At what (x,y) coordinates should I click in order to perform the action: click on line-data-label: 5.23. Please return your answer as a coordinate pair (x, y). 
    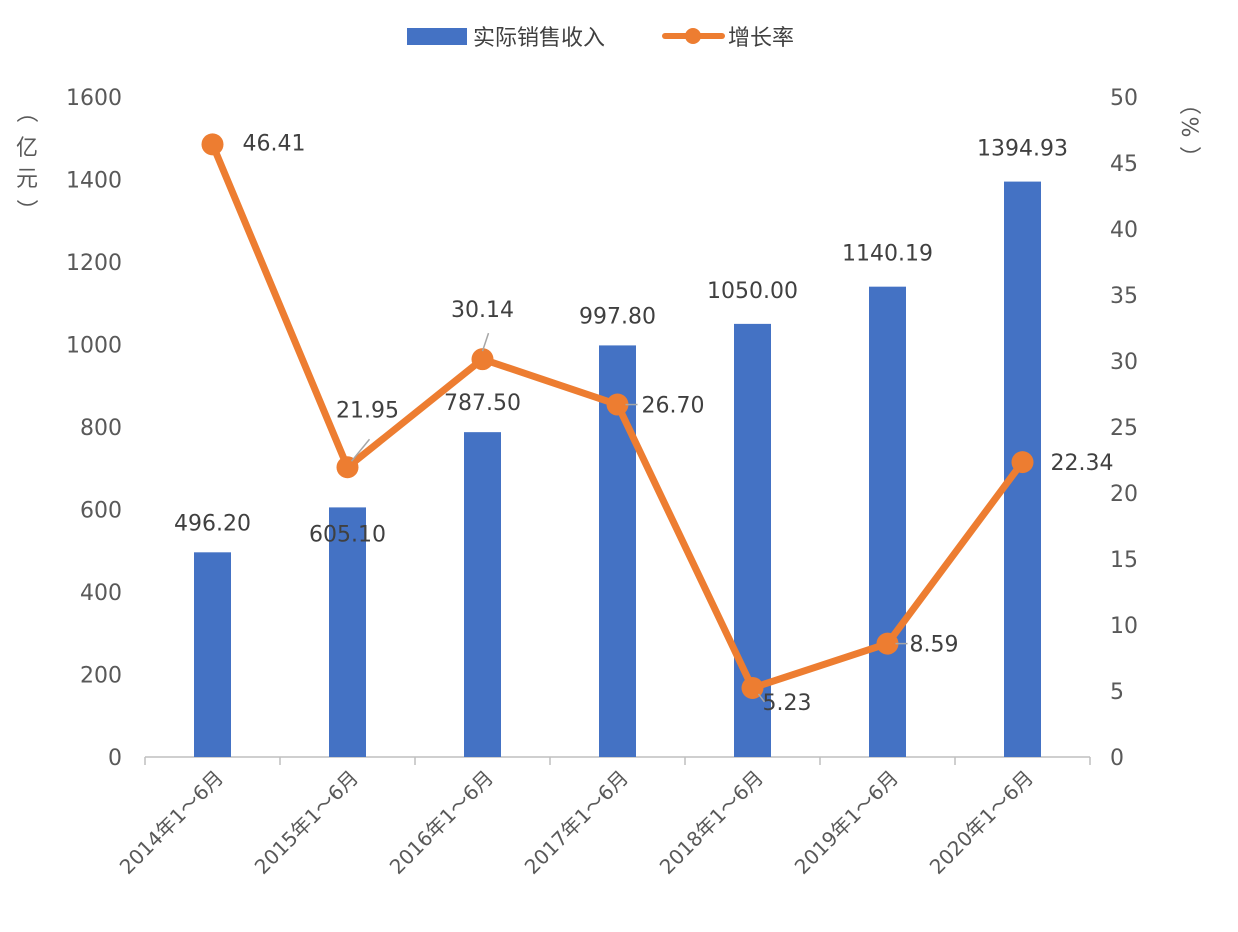
    Looking at the image, I should click on (787, 703).